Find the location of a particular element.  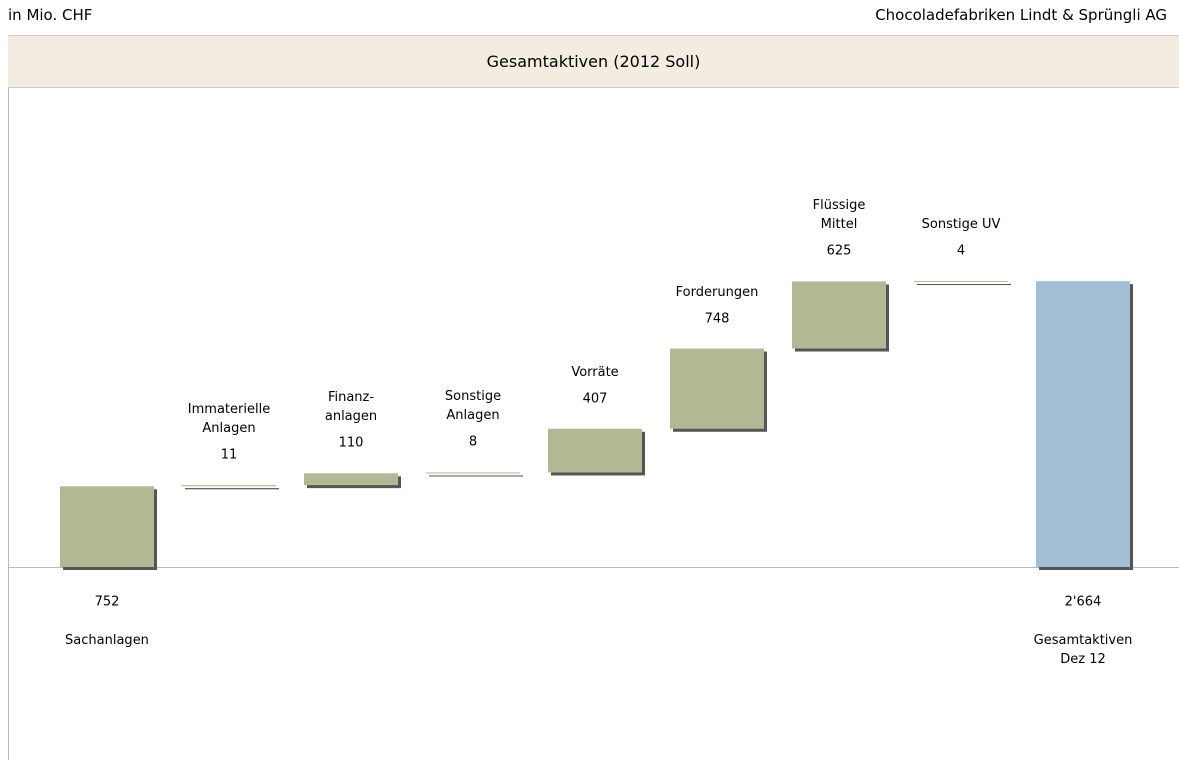

value-label: 11 is located at coordinates (229, 455).